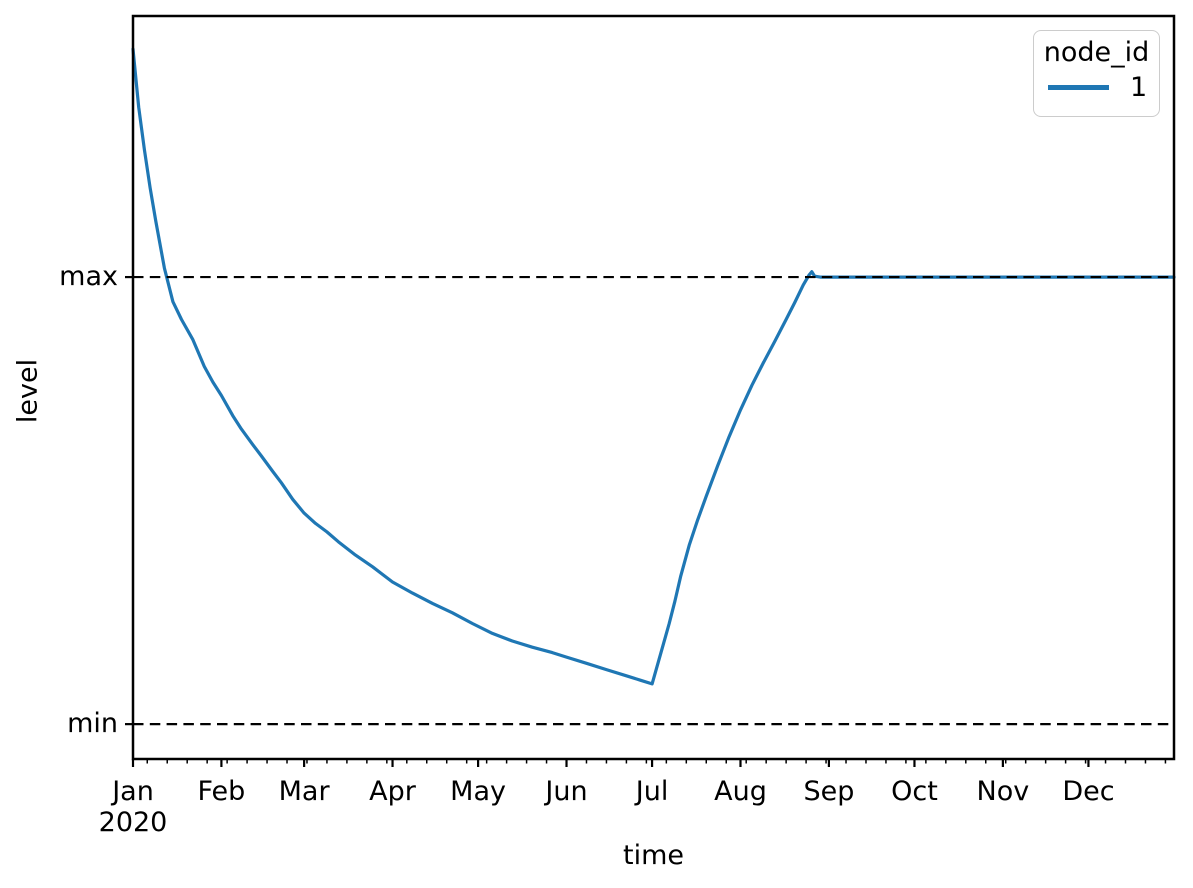 This screenshot has height=888, width=1193. What do you see at coordinates (478, 791) in the screenshot?
I see `x-tick-label-may: May` at bounding box center [478, 791].